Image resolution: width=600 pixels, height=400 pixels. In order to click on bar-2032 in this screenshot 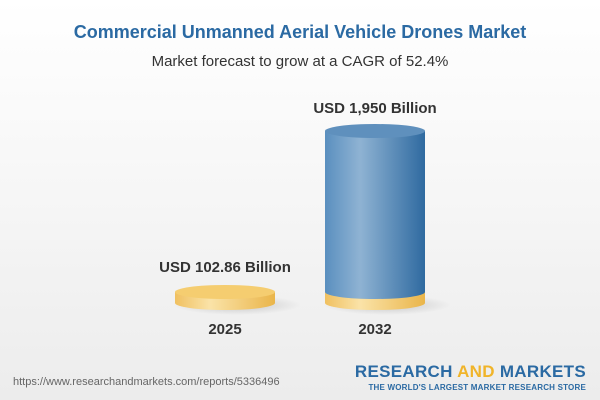, I will do `click(375, 215)`.